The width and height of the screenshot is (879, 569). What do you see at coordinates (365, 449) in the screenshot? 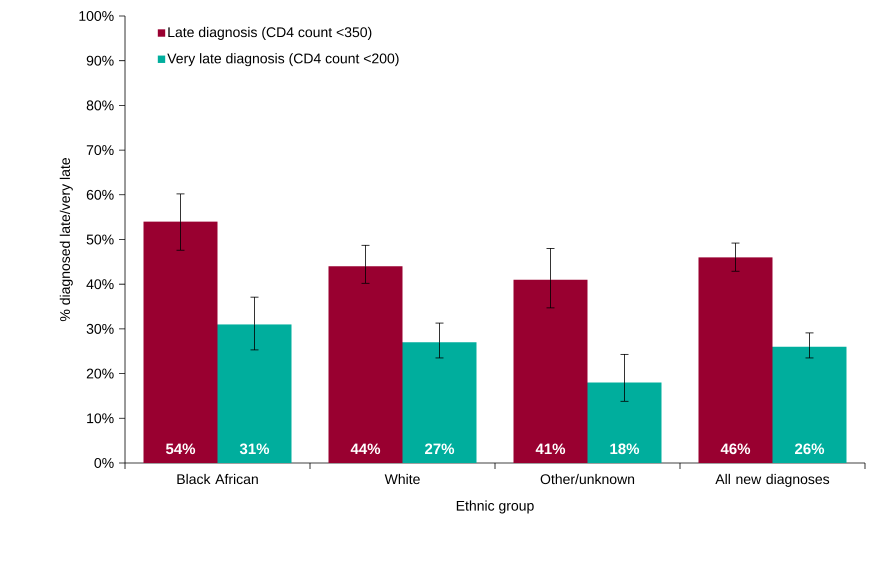
I see `data-label: 44%` at bounding box center [365, 449].